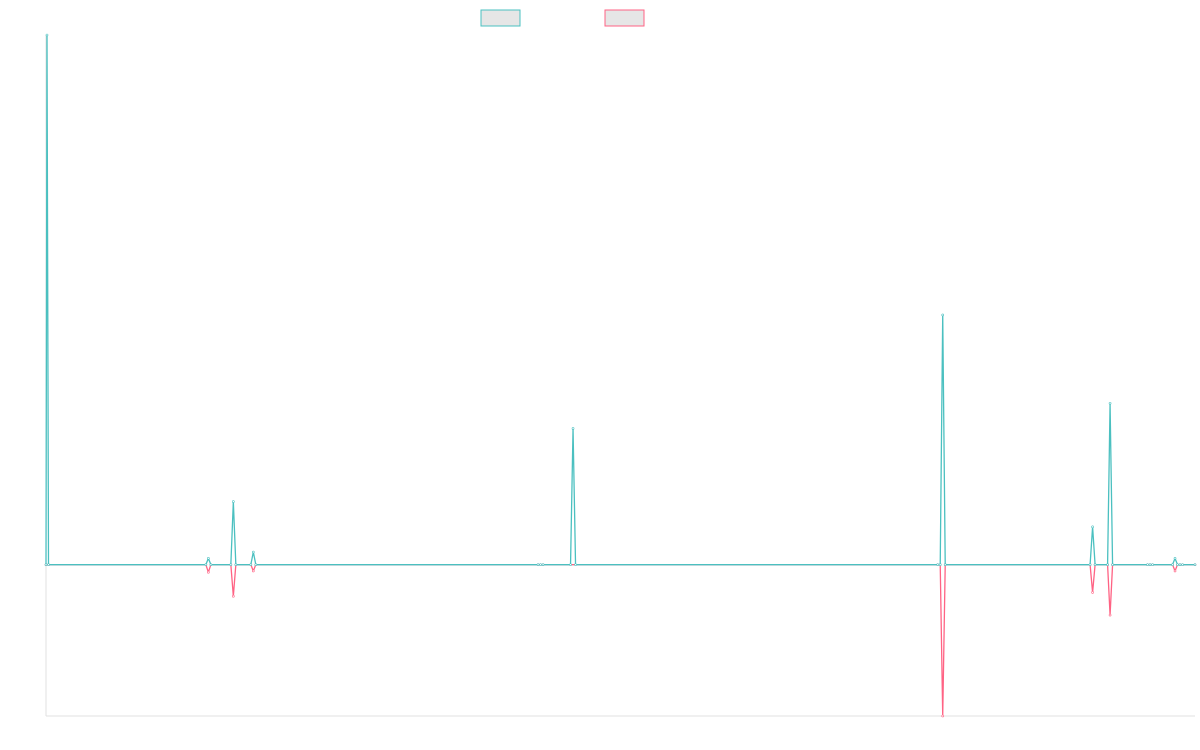 Image resolution: width=1200 pixels, height=750 pixels. I want to click on legend-swatch-series-b, so click(624, 18).